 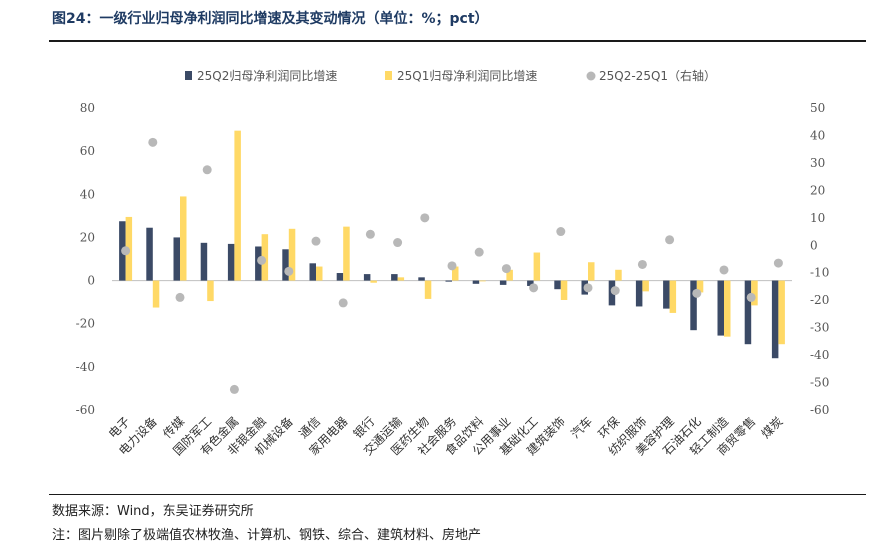 I want to click on source-note: 数据来源：Wind，东吴证券研究所, so click(x=153, y=511).